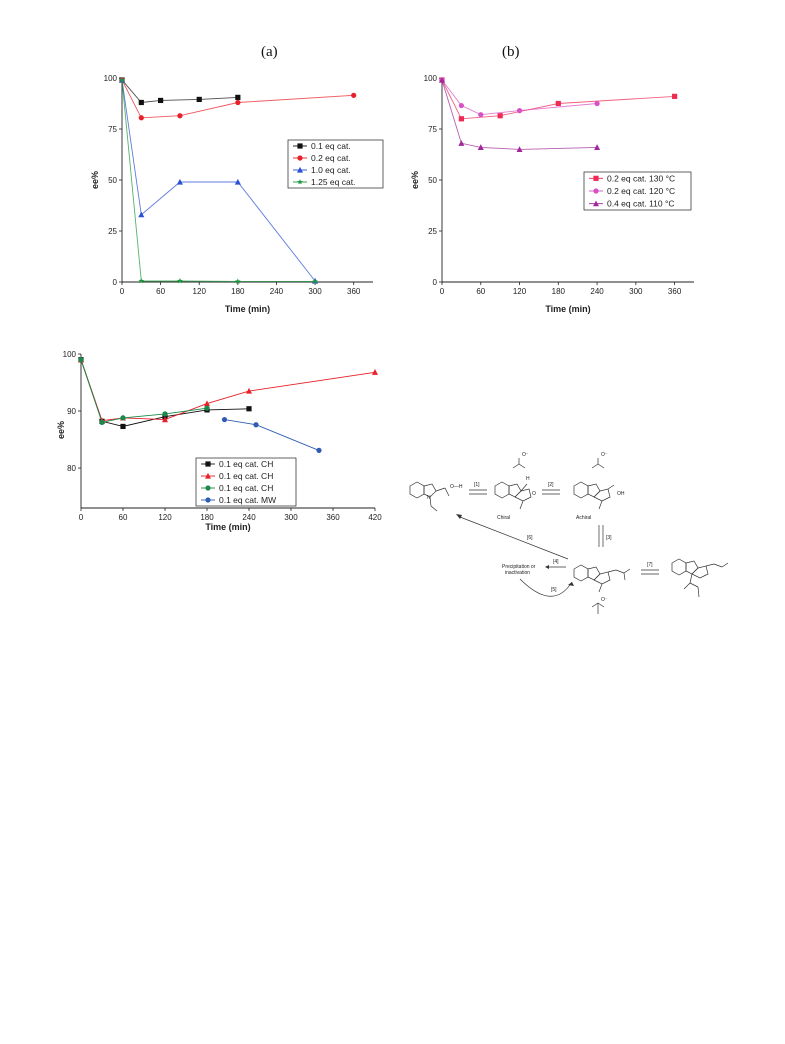  What do you see at coordinates (517, 573) in the screenshot?
I see `inactivation-label: inactivation` at bounding box center [517, 573].